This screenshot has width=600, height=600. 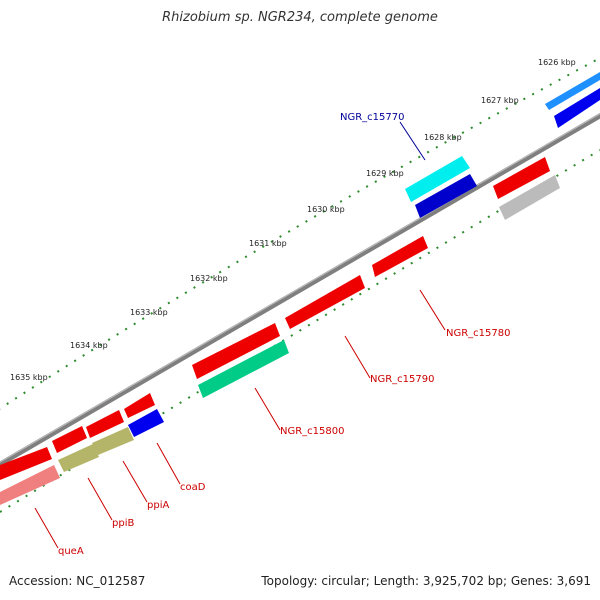 What do you see at coordinates (400, 256) in the screenshot?
I see `gene-feature-ngr-c15780` at bounding box center [400, 256].